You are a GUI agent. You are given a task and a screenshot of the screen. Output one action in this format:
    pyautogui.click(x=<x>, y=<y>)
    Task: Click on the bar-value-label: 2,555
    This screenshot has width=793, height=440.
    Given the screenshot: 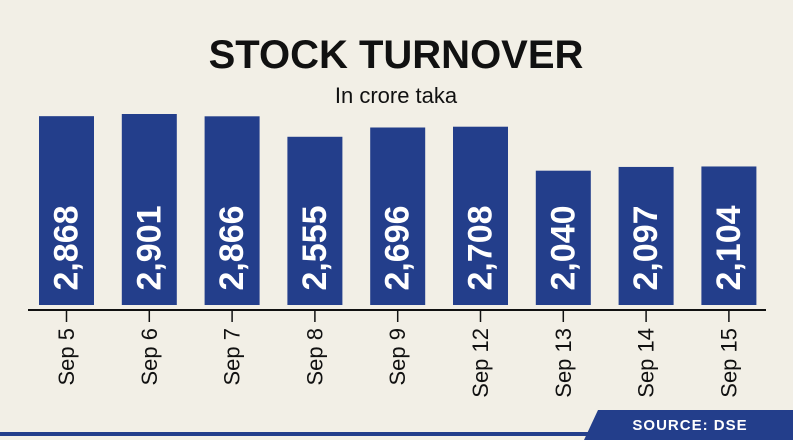 What is the action you would take?
    pyautogui.click(x=315, y=247)
    